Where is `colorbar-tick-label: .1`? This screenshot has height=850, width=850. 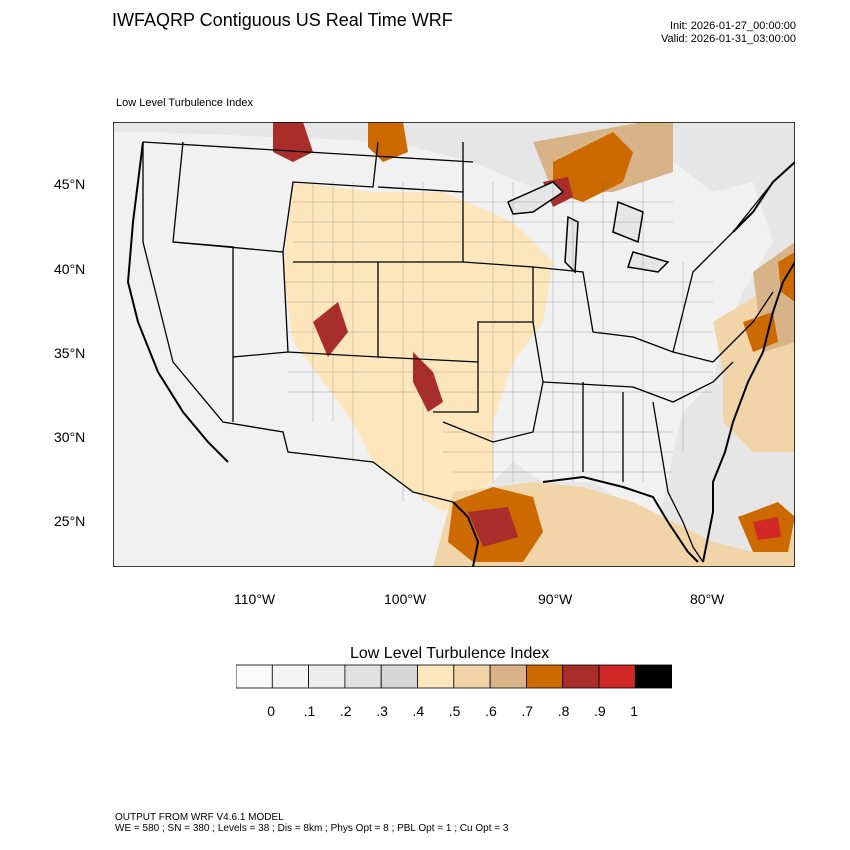
colorbar-tick-label: .1 is located at coordinates (309, 711).